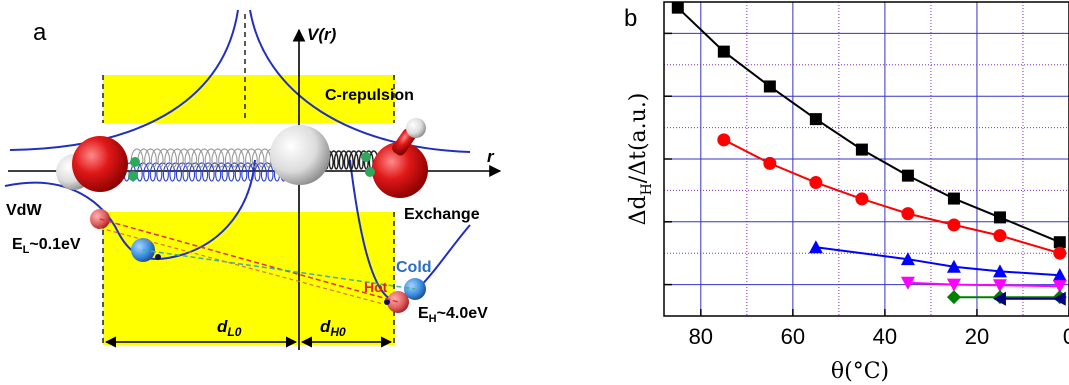  What do you see at coordinates (229, 328) in the screenshot?
I see `dl0-label: dL0` at bounding box center [229, 328].